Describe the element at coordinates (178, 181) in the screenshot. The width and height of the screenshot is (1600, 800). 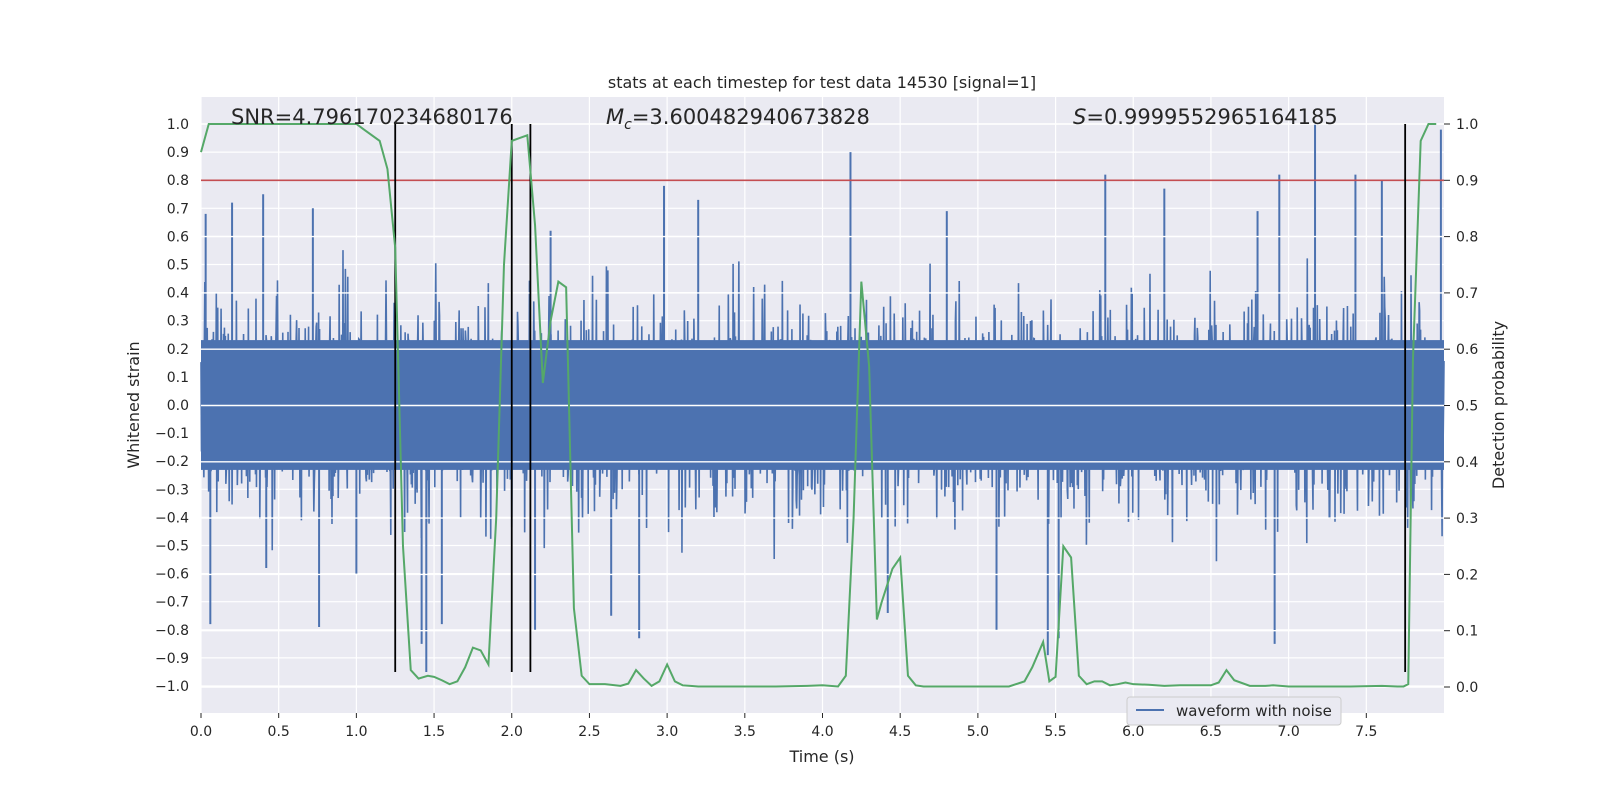
I see `y-tick-label-left: 0.8` at that location.